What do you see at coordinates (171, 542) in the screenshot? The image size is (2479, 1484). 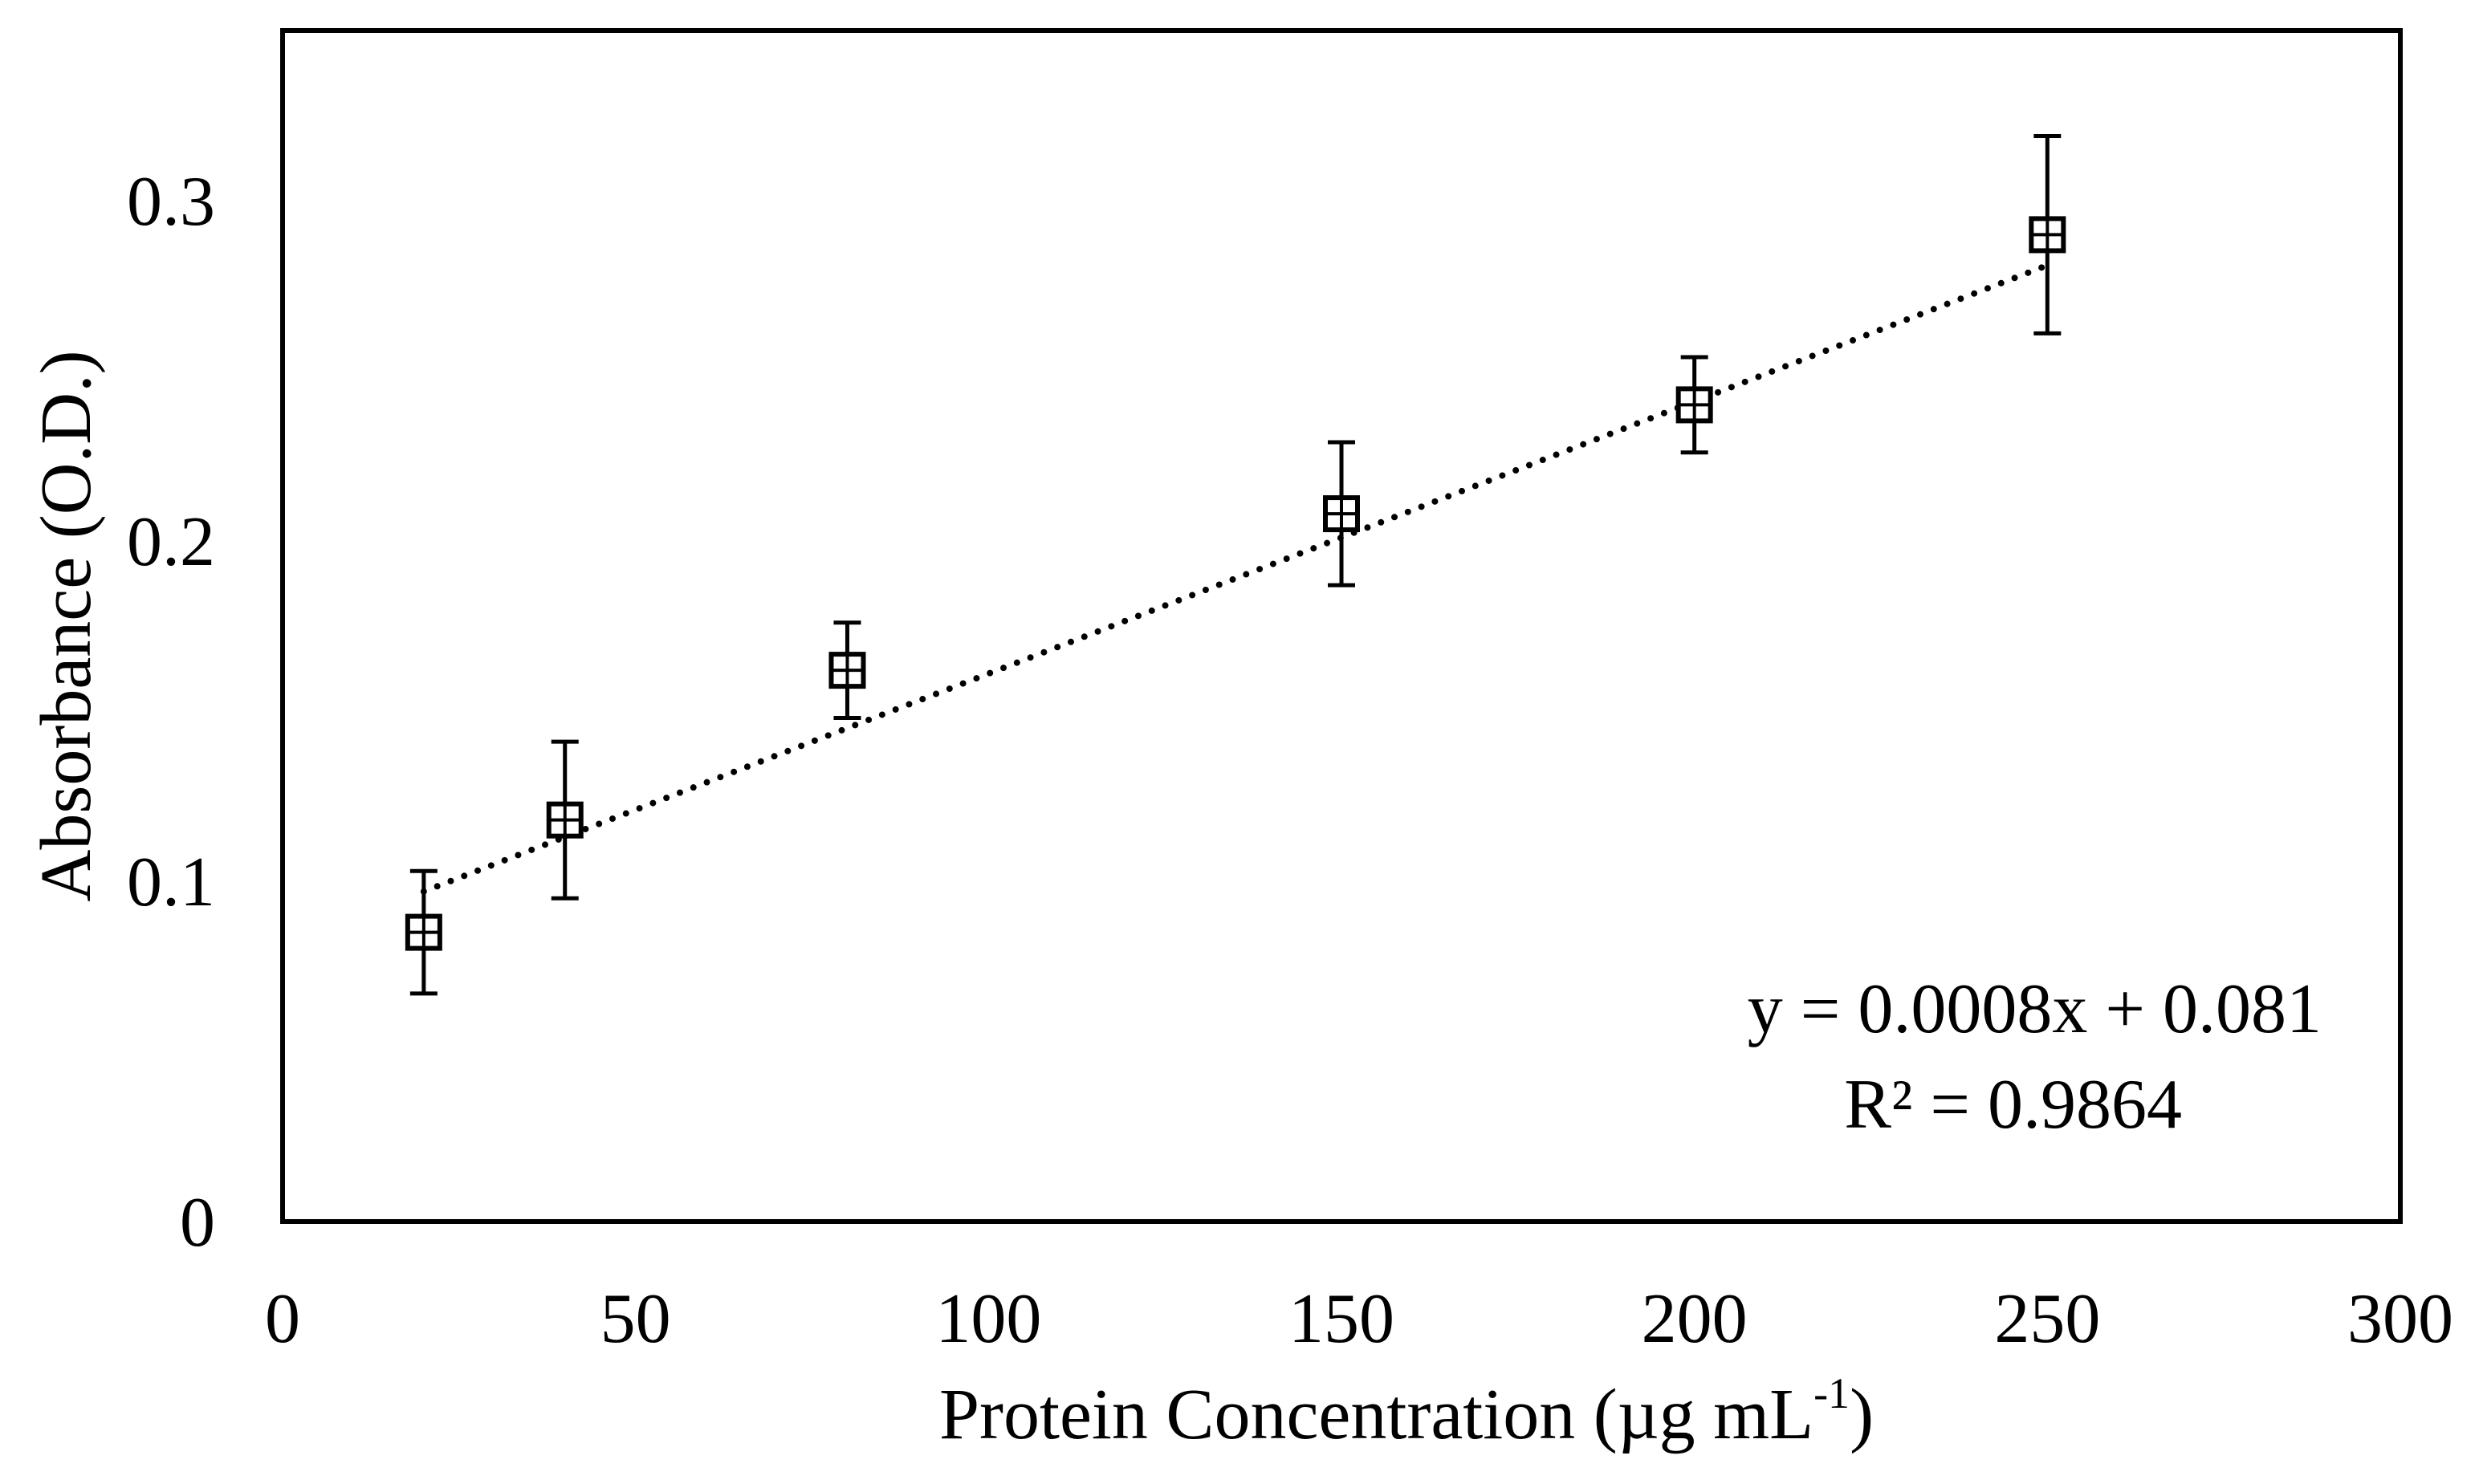 I see `y-tick-label: 0.2` at bounding box center [171, 542].